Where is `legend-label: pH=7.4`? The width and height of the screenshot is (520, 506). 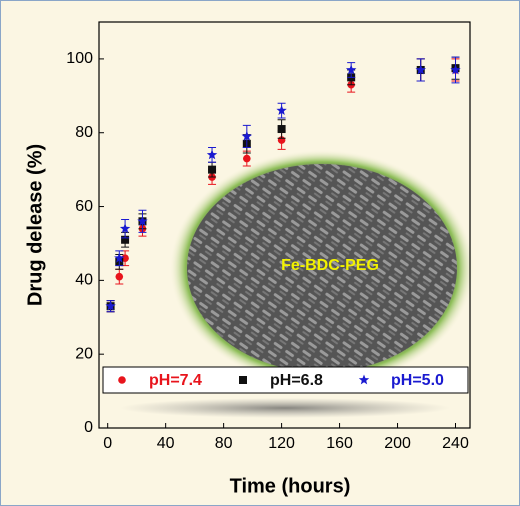
legend-label: pH=7.4 is located at coordinates (175, 380).